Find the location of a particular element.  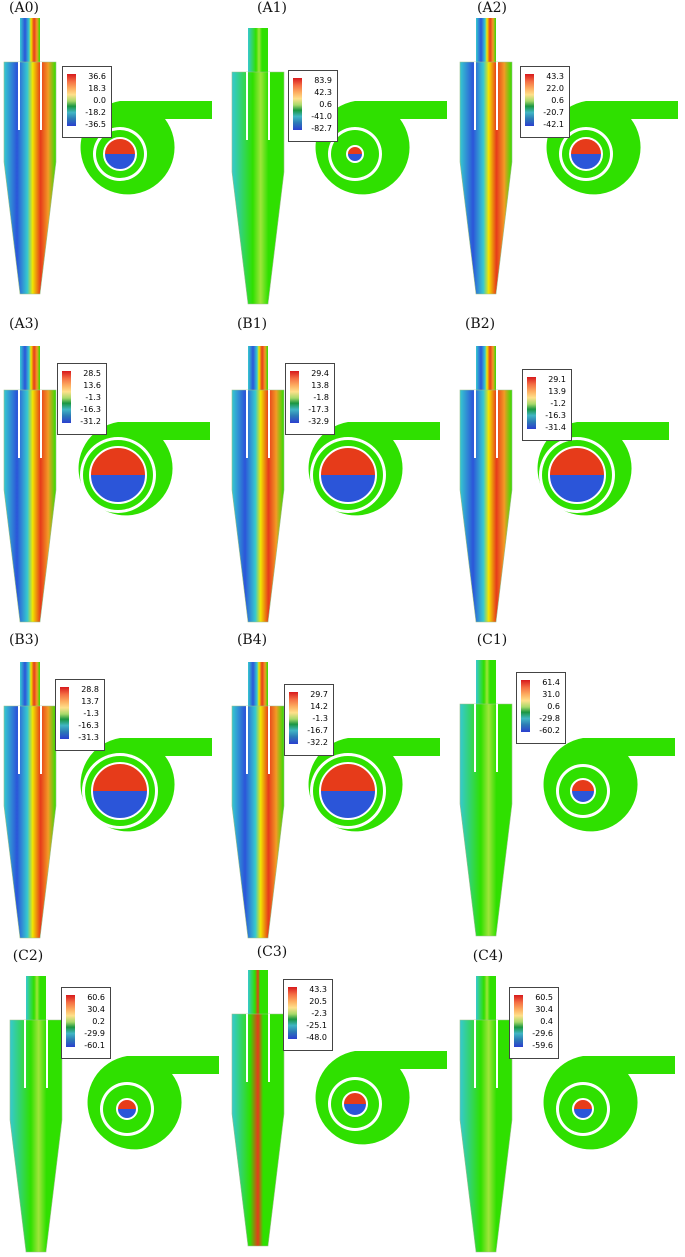

panel-label: (A3) is located at coordinates (24, 324).